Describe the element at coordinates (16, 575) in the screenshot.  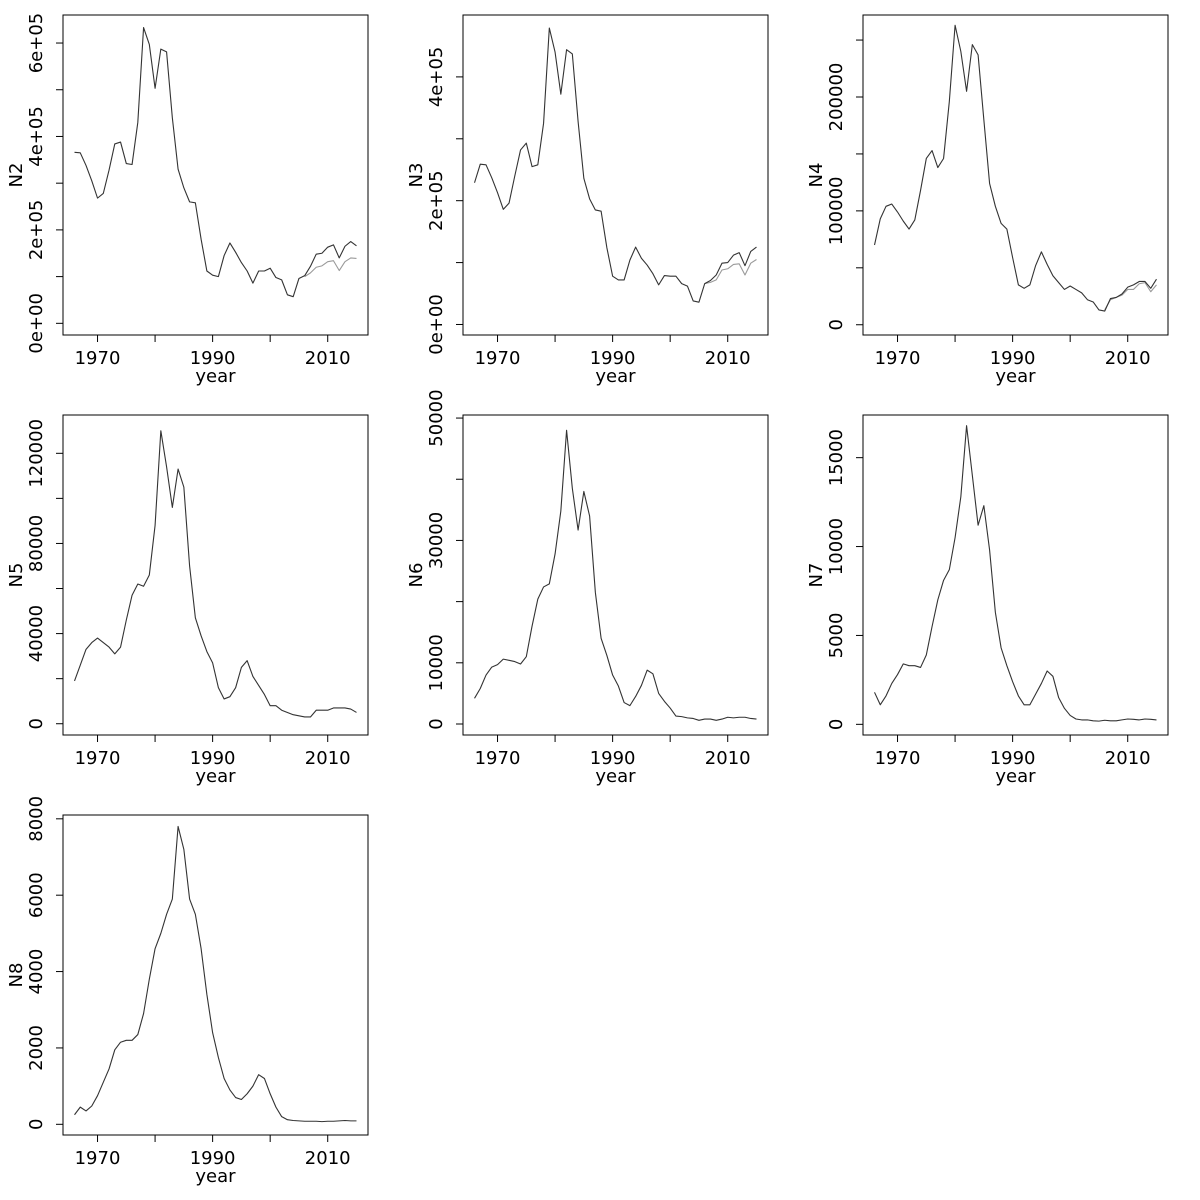
I see `y-axis-title: N5` at that location.